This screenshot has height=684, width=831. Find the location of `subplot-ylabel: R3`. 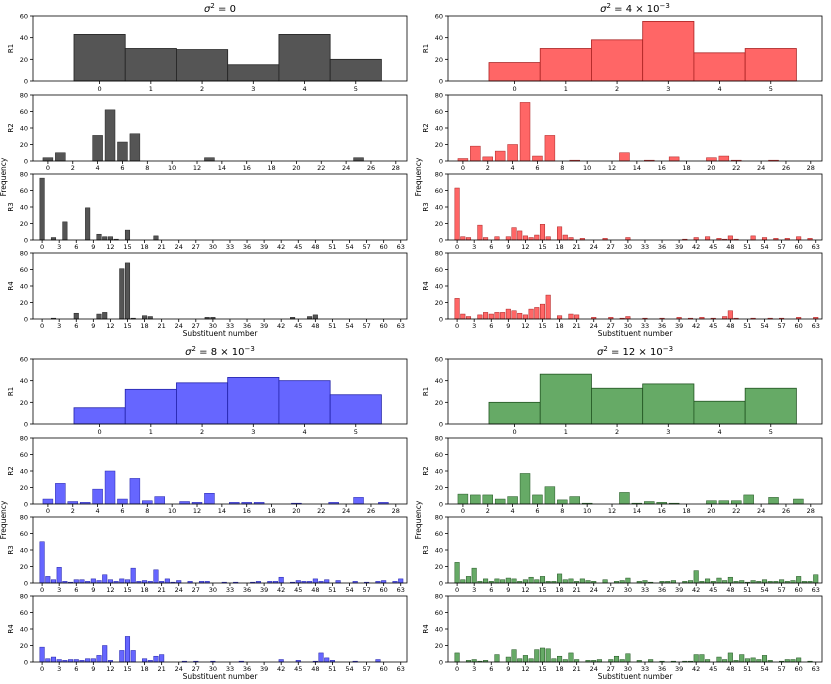

subplot-ylabel: R3 is located at coordinates (426, 549).